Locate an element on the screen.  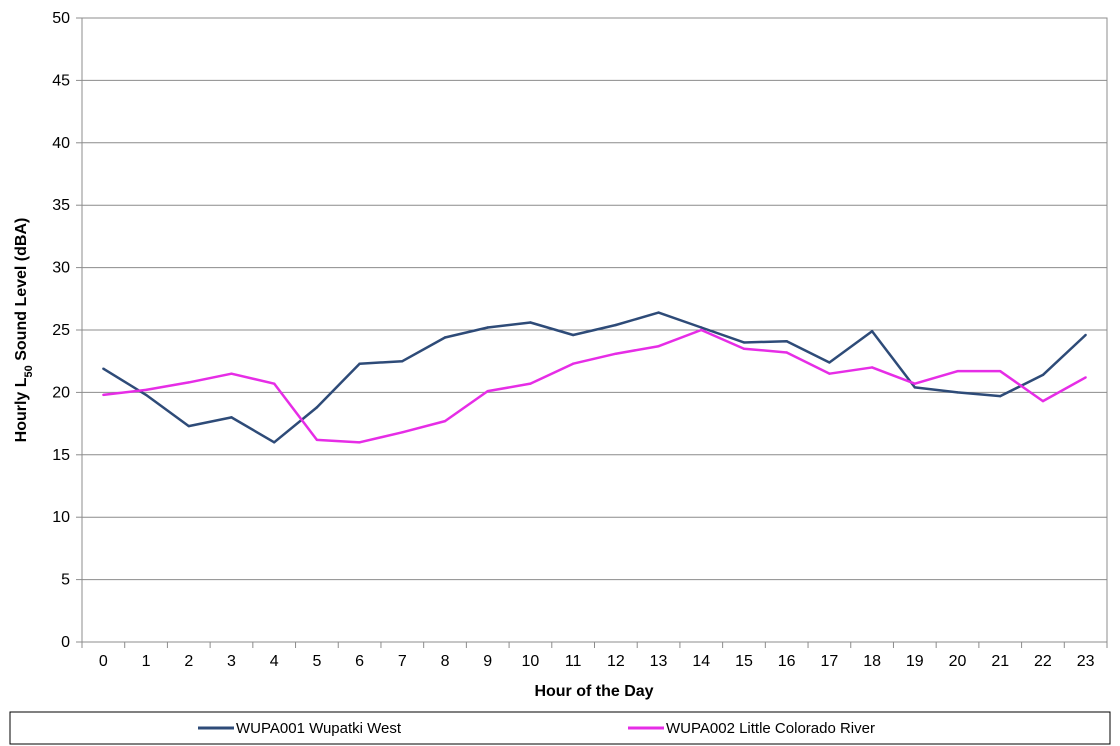
x-tick-label: 18 is located at coordinates (872, 661).